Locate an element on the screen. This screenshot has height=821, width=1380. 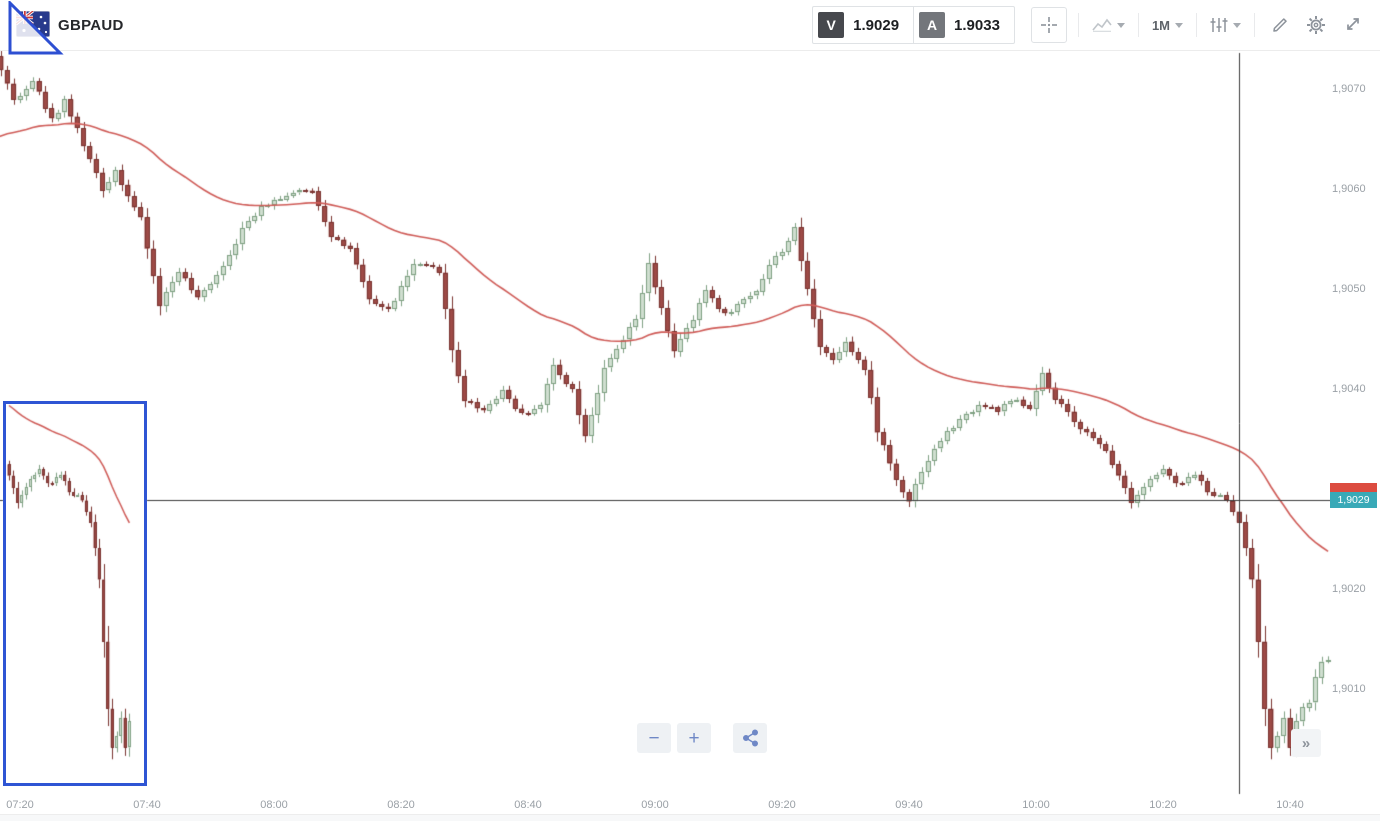
toolbar: GBPAUD V 1.9029 A 1.9033 is located at coordinates (690, 25).